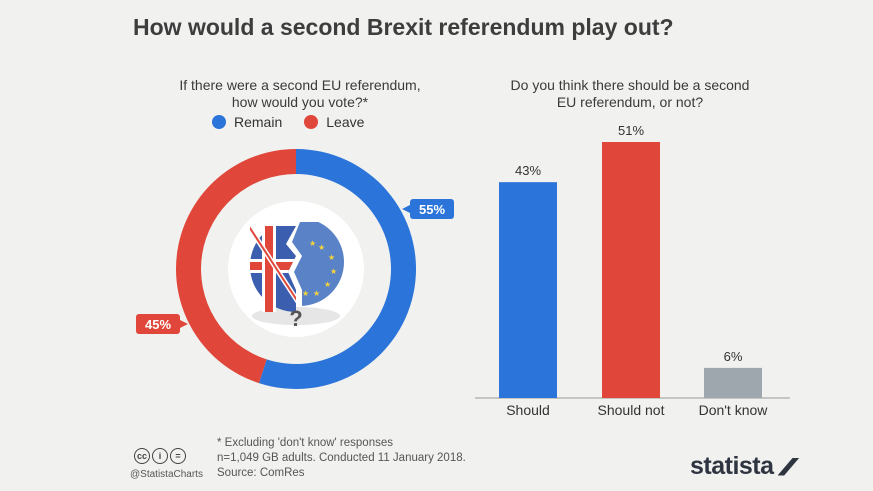 Image resolution: width=873 pixels, height=491 pixels. I want to click on cc-license-icons: cc i =, so click(160, 456).